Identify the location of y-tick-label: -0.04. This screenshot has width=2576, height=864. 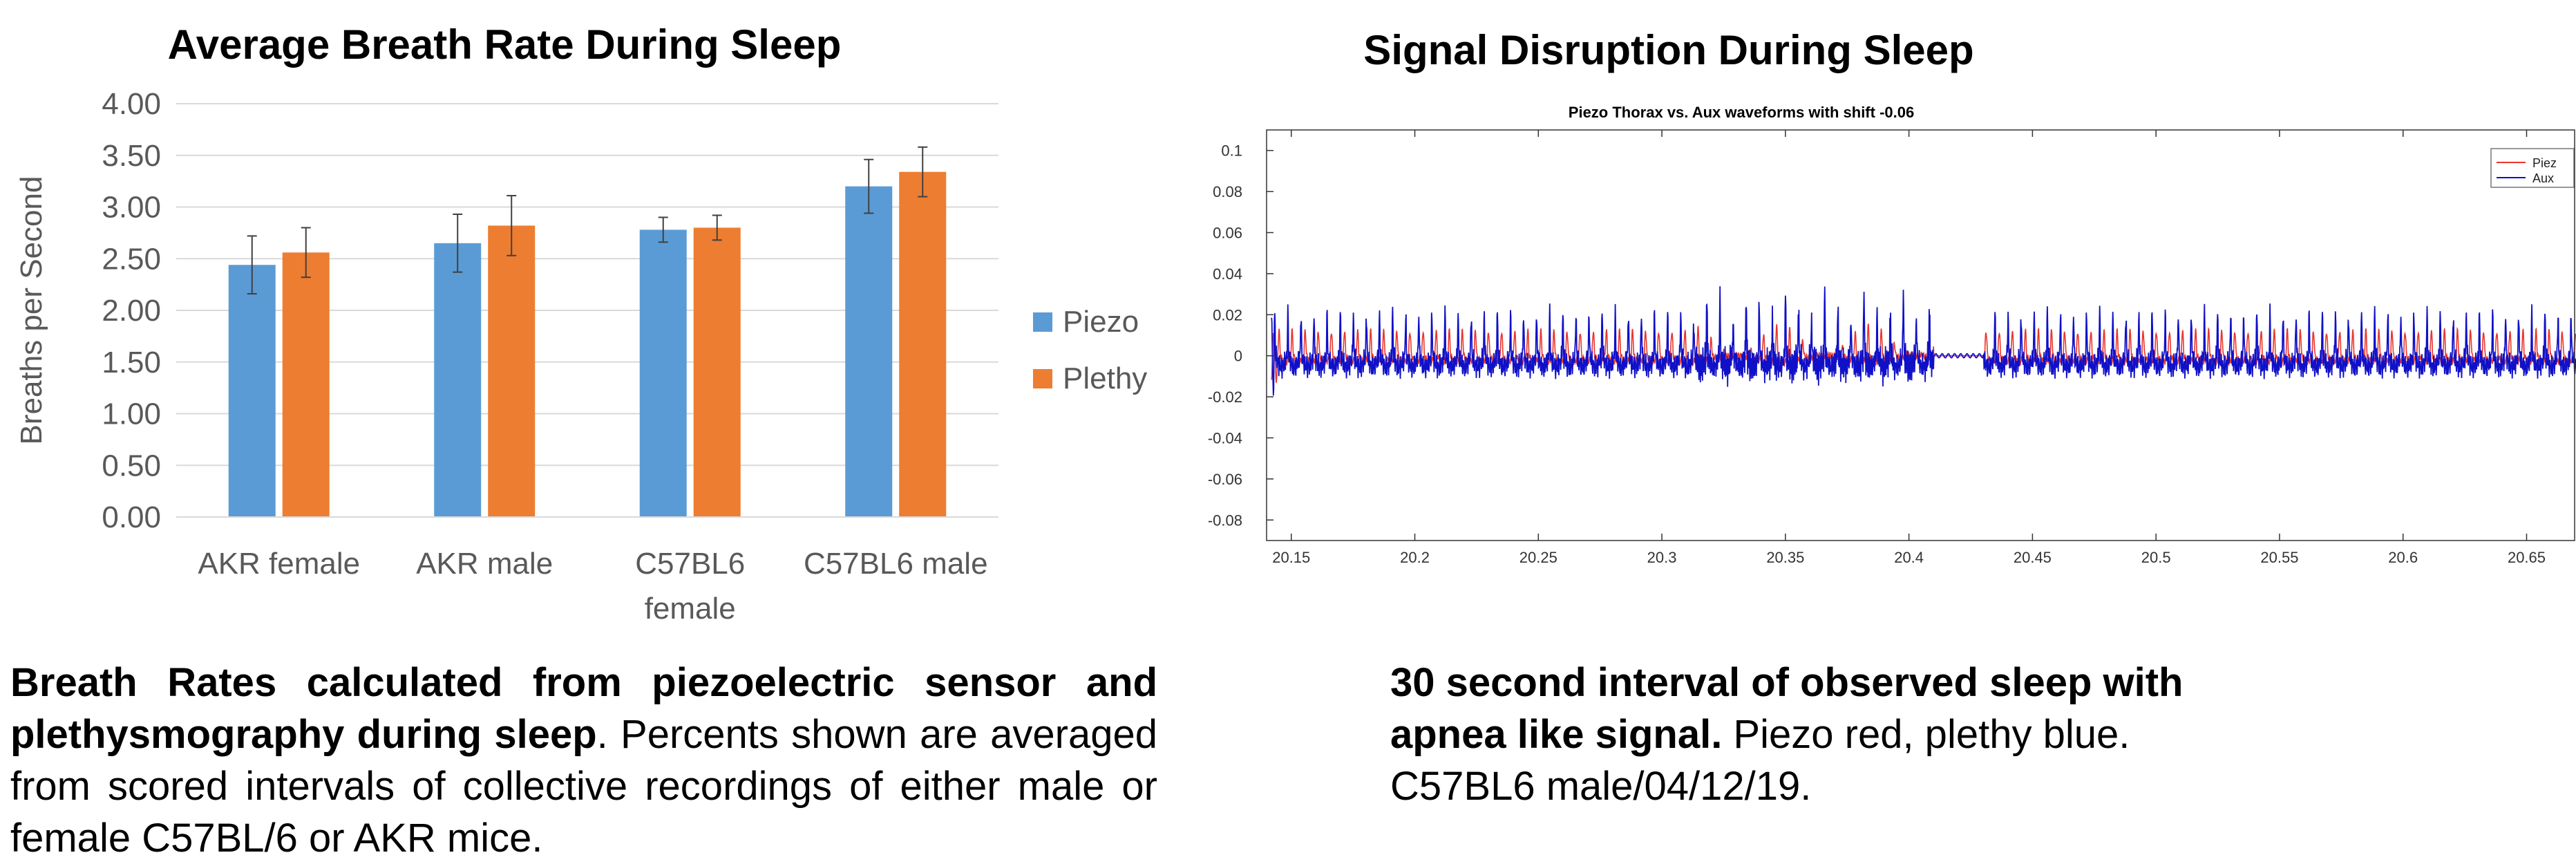
(1225, 439).